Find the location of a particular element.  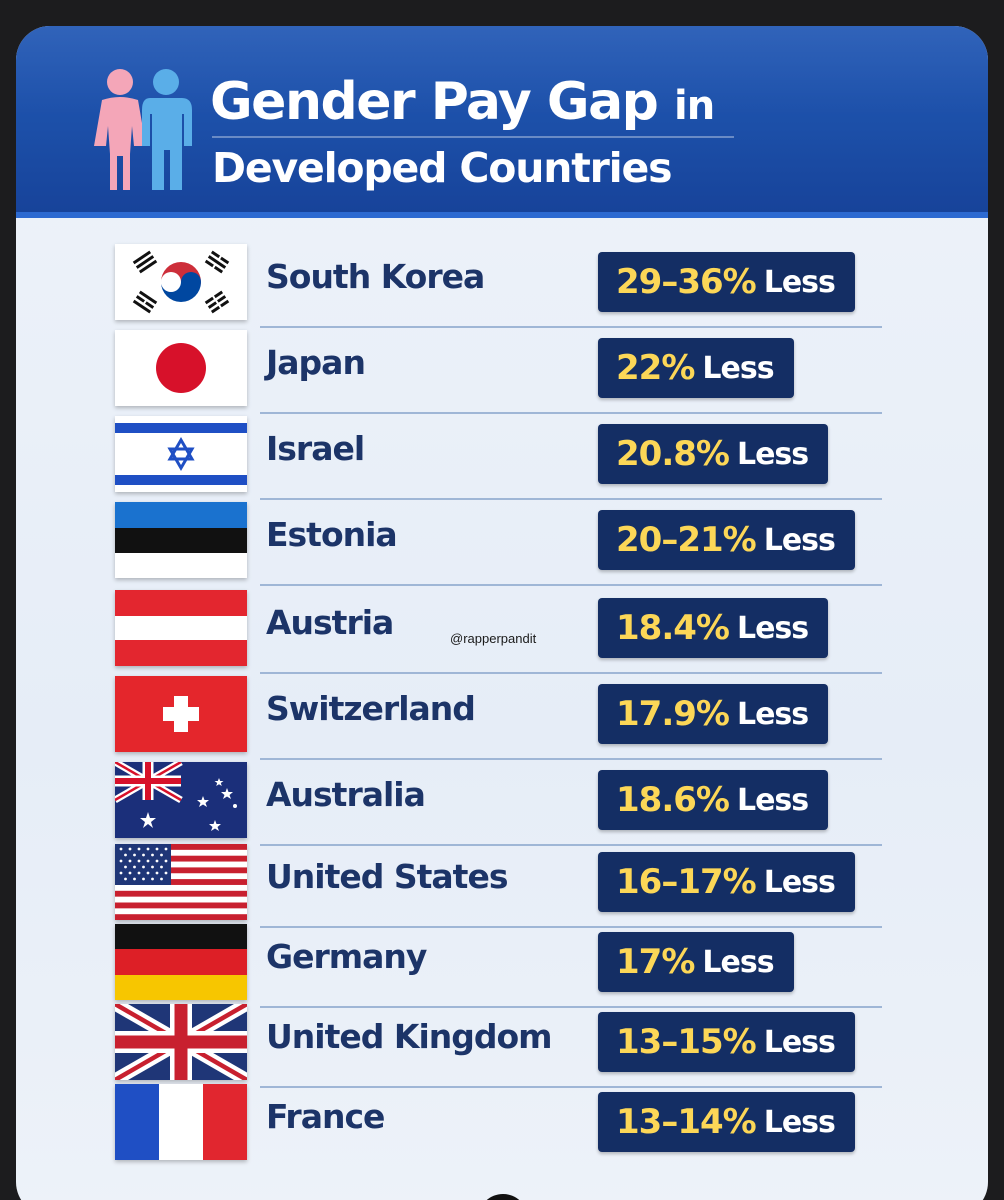

country-name: Japan is located at coordinates (316, 362).